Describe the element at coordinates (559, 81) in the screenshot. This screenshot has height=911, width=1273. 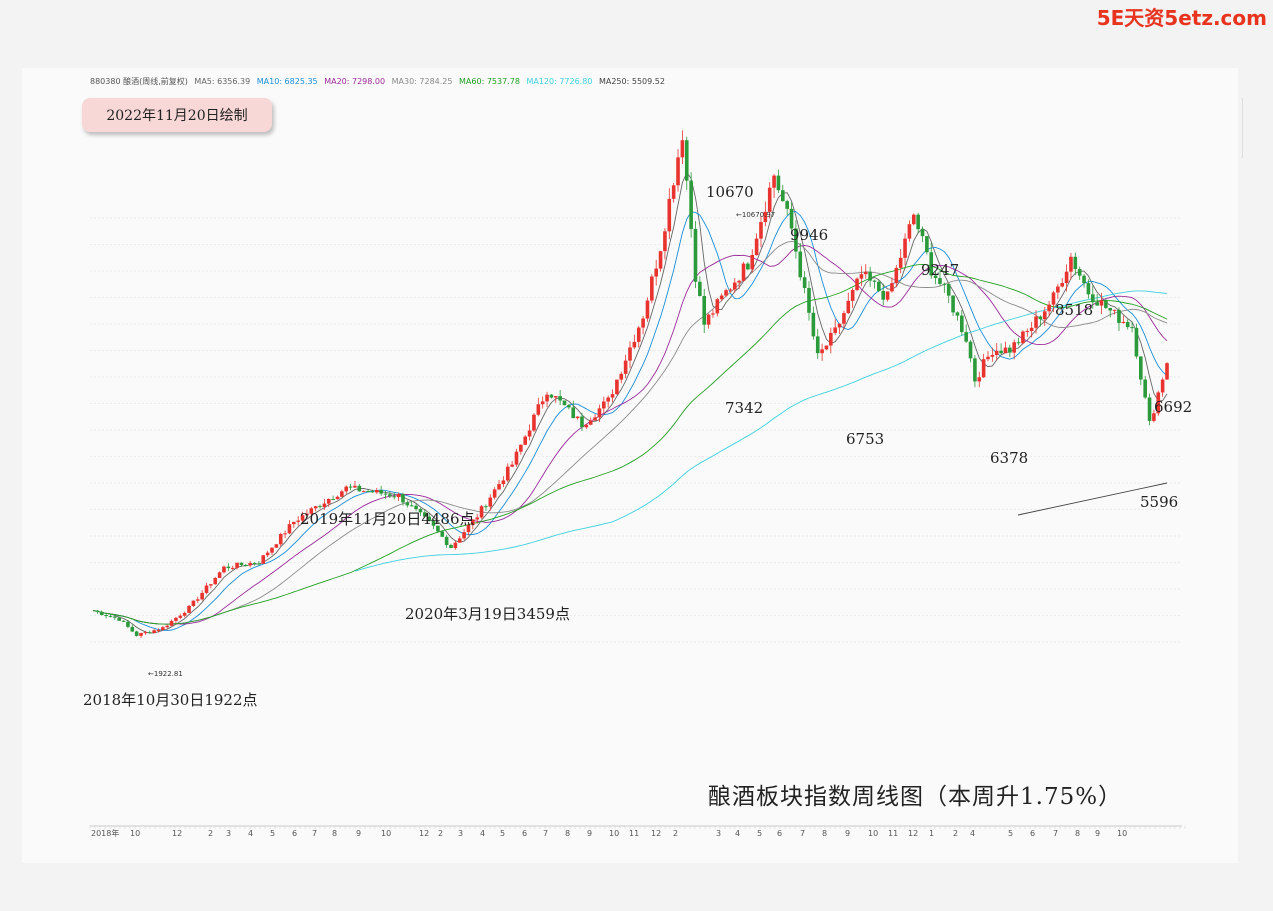
I see `legend-item-ma120: MA120: 7726.80` at that location.